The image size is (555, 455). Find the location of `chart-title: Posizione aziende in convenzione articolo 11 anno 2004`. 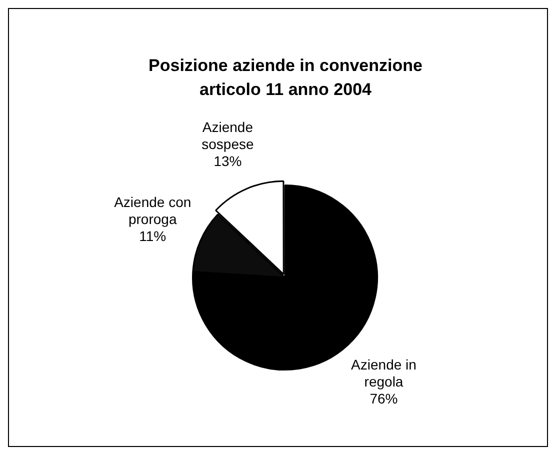

chart-title: Posizione aziende in convenzione articolo 11 anno 2004 is located at coordinates (286, 78).